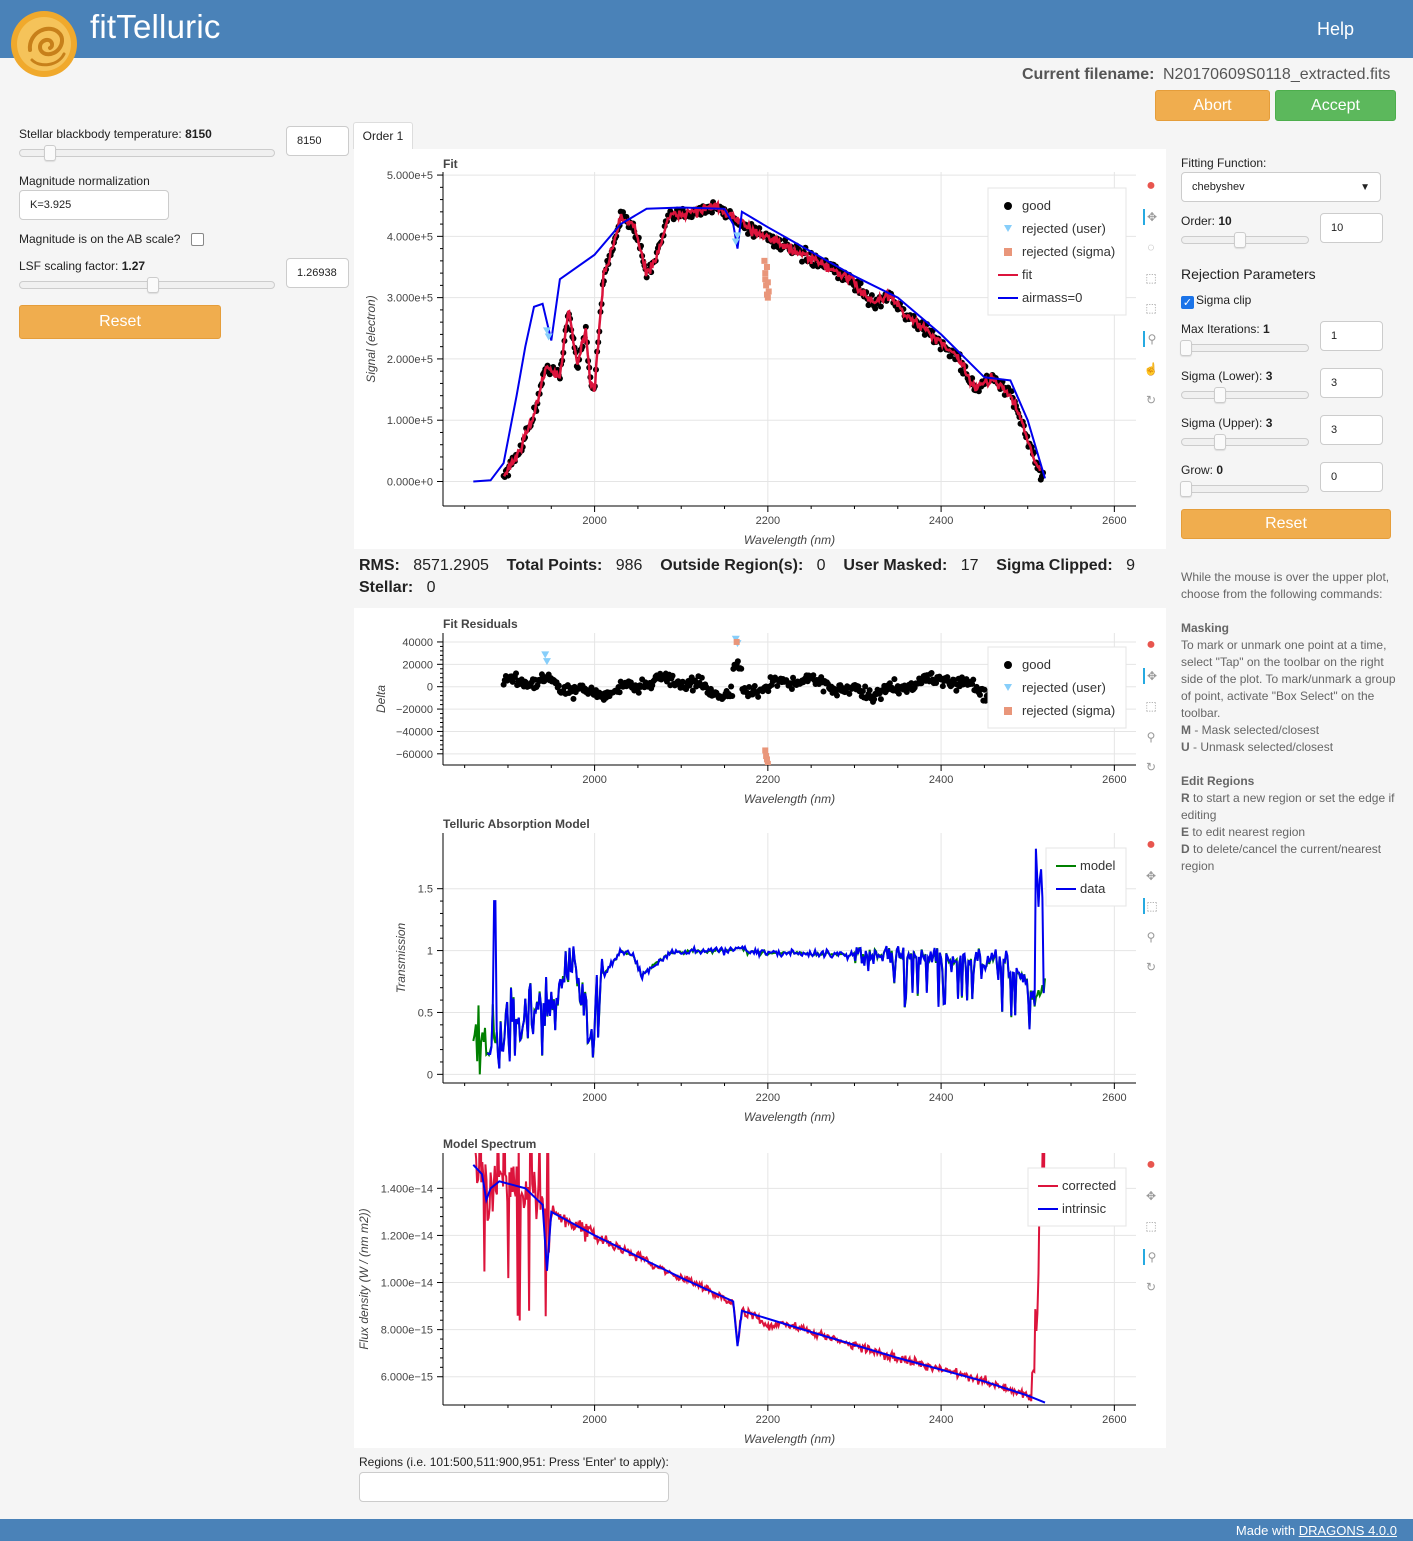  I want to click on tap-icon: ☝, so click(1151, 369).